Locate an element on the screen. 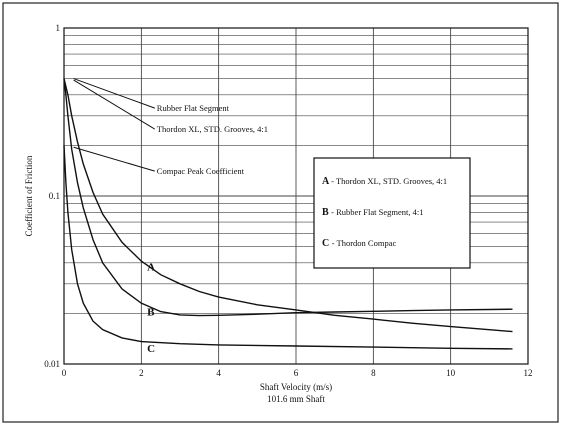  curve-label-a: A is located at coordinates (151, 268).